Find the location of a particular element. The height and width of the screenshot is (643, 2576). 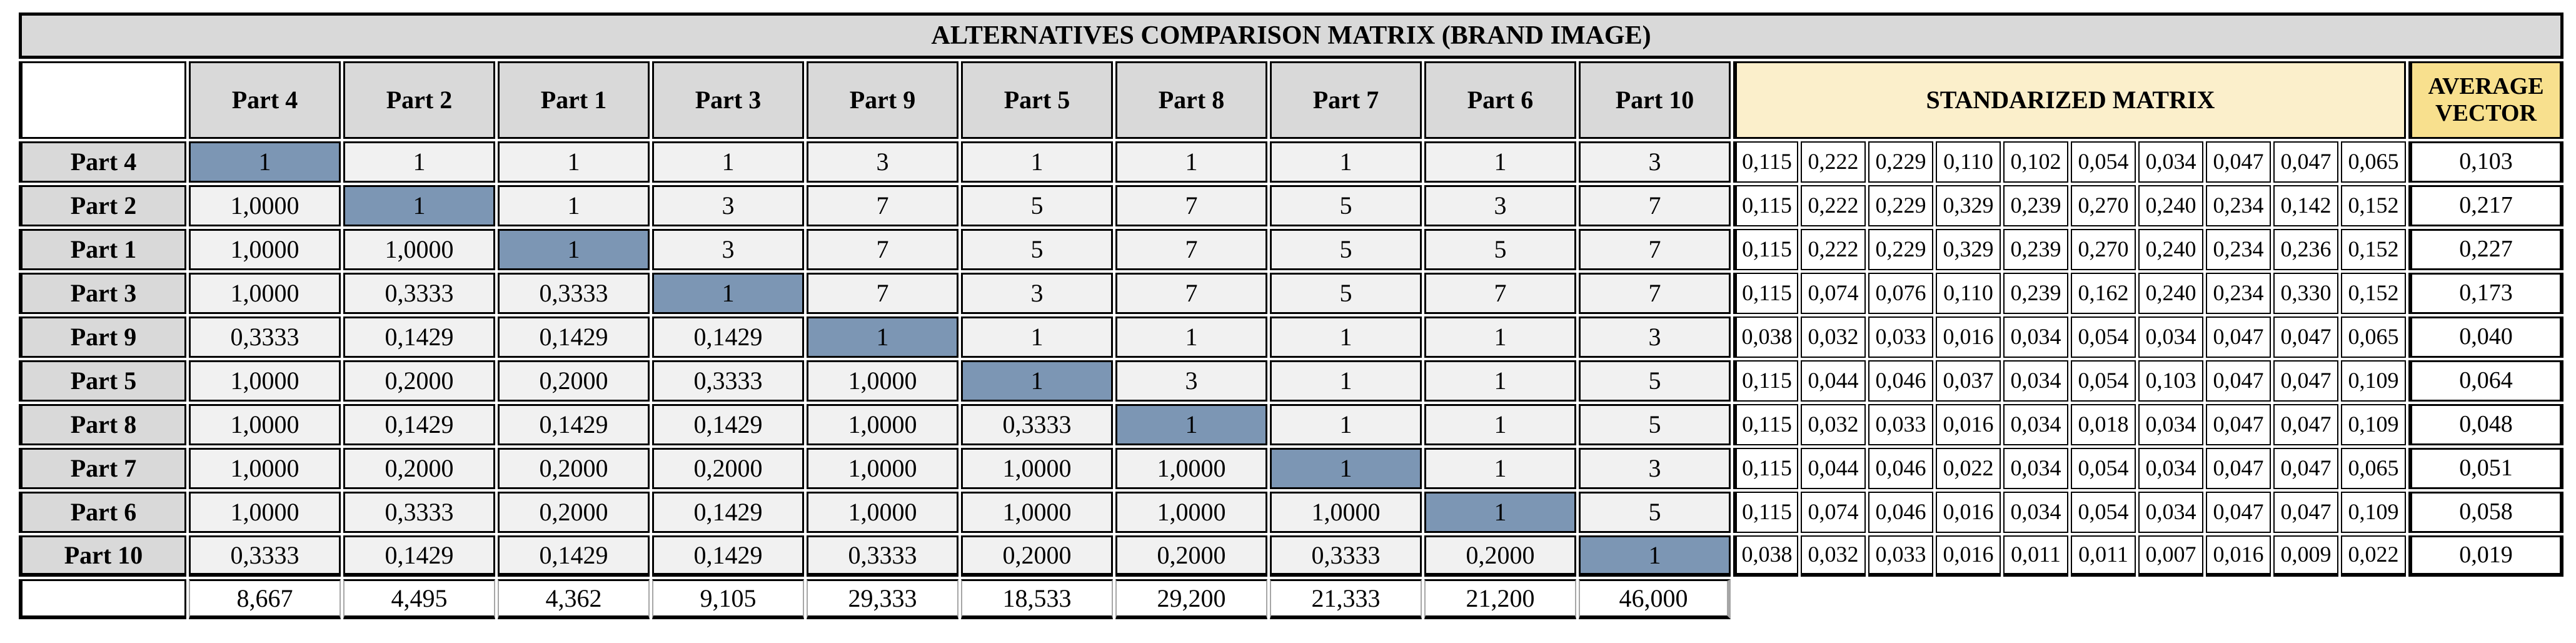

standardized-cell: 0,011 is located at coordinates (2103, 556).